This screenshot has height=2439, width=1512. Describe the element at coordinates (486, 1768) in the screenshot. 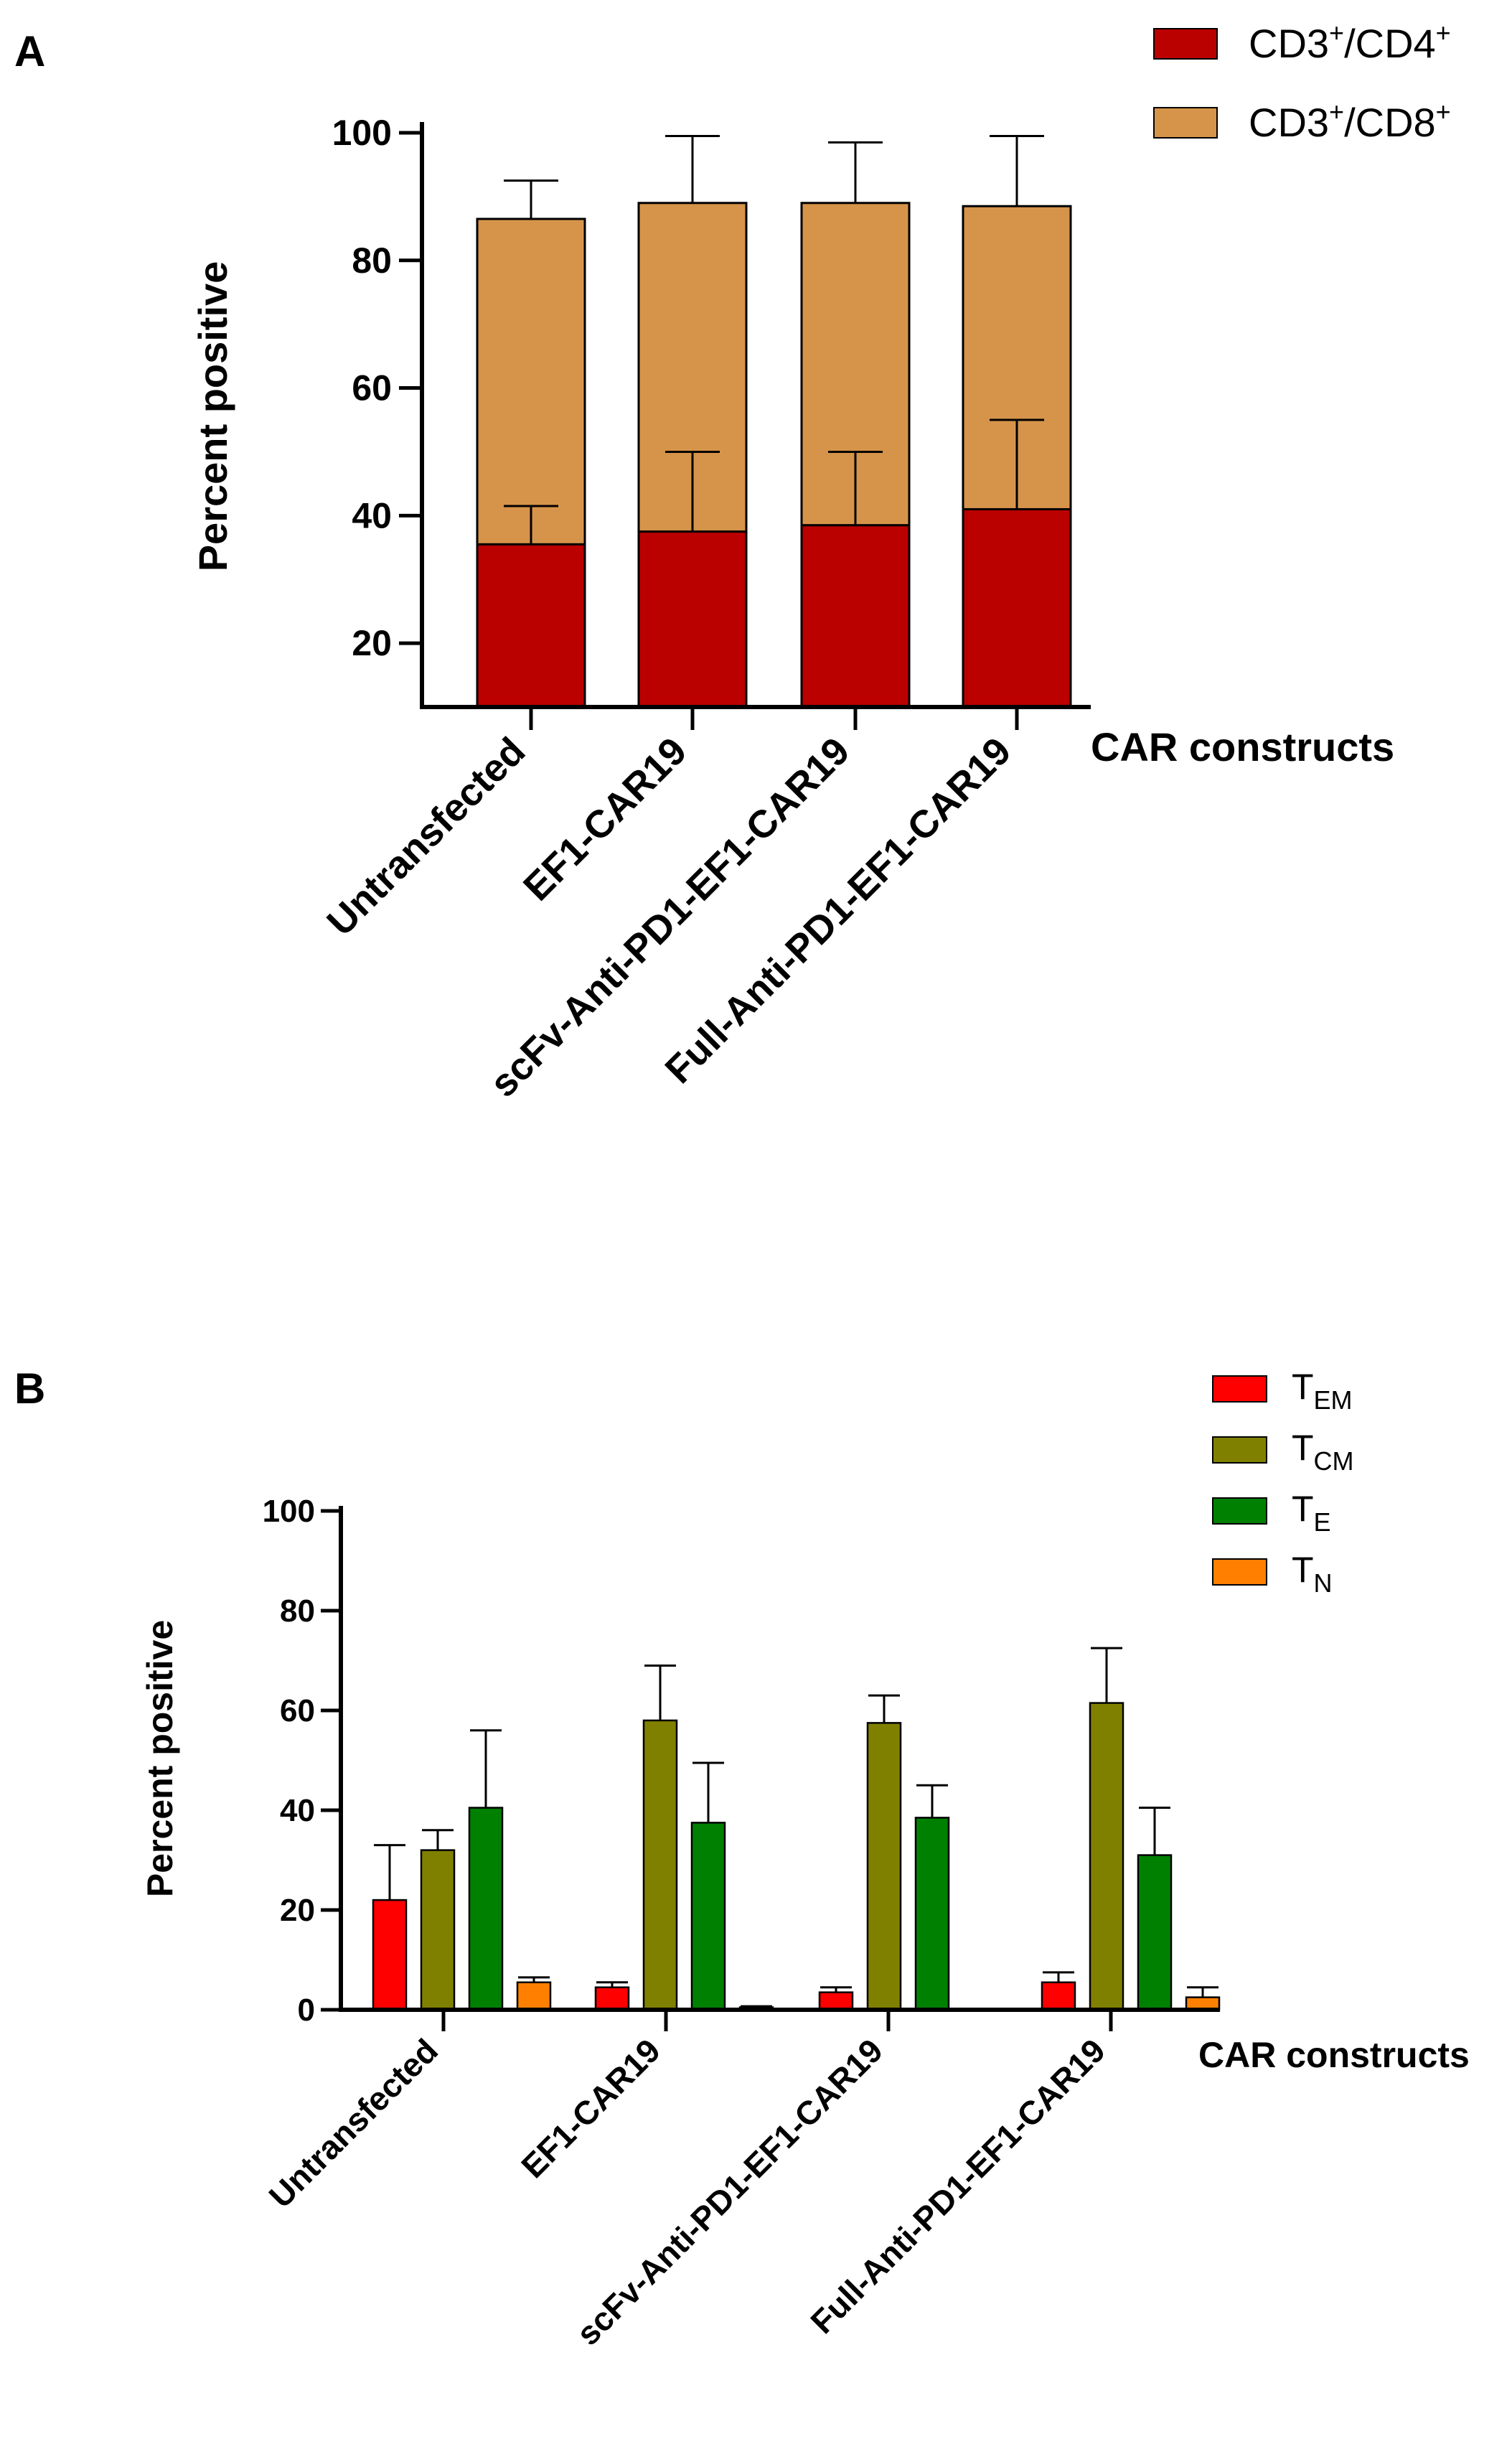

I see `error-bar-te-untransfected` at that location.